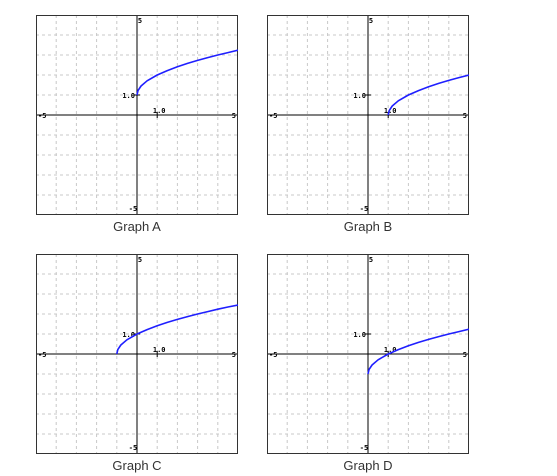  Describe the element at coordinates (137, 465) in the screenshot. I see `graph-c-caption: Graph C` at that location.